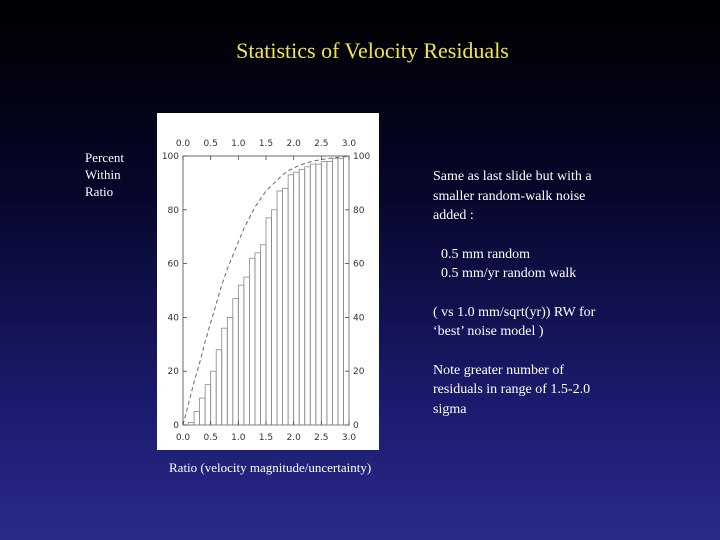  What do you see at coordinates (359, 265) in the screenshot?
I see `y-tick-label-right: 60` at bounding box center [359, 265].